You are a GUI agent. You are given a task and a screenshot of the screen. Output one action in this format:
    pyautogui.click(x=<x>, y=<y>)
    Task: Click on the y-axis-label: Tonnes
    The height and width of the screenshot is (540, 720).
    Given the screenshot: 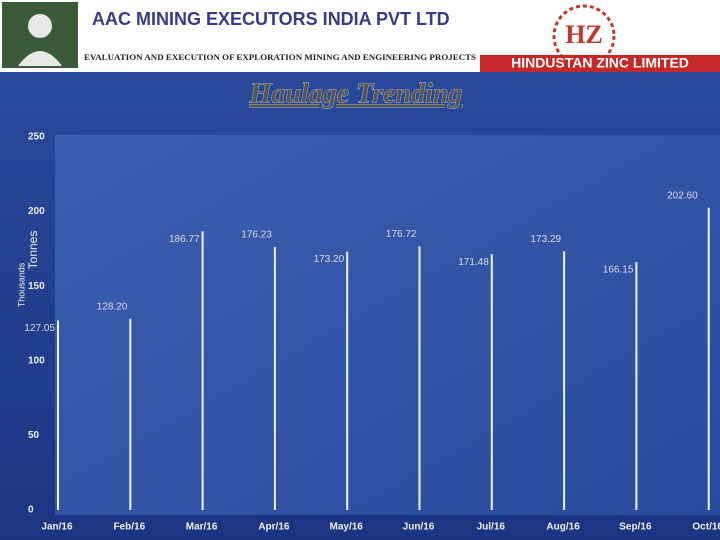 What is the action you would take?
    pyautogui.click(x=33, y=250)
    